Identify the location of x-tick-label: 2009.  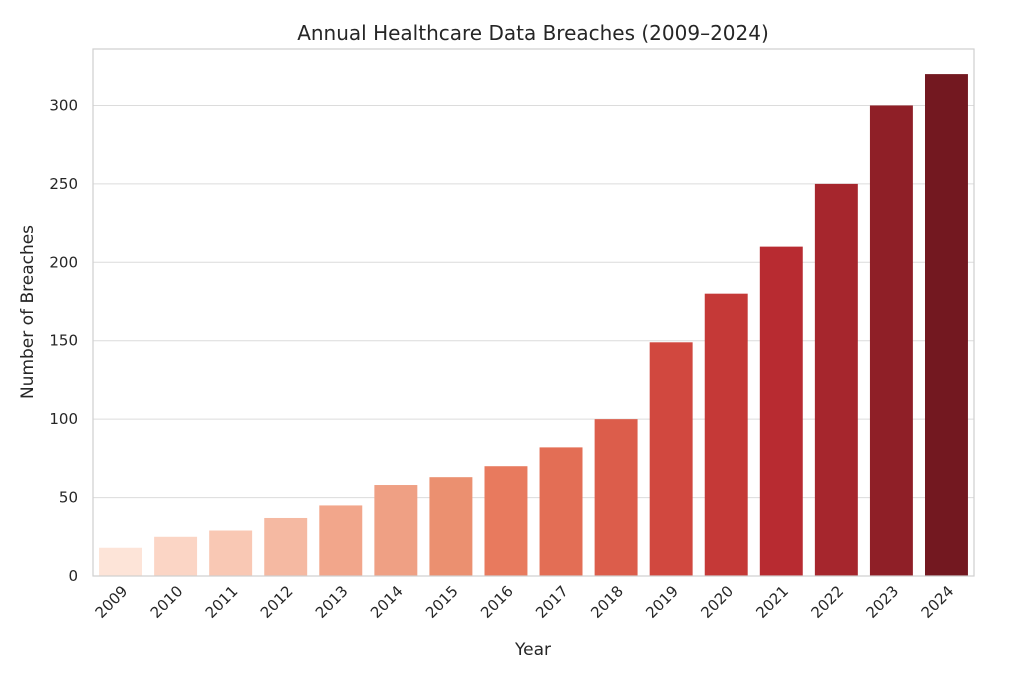
(112, 602).